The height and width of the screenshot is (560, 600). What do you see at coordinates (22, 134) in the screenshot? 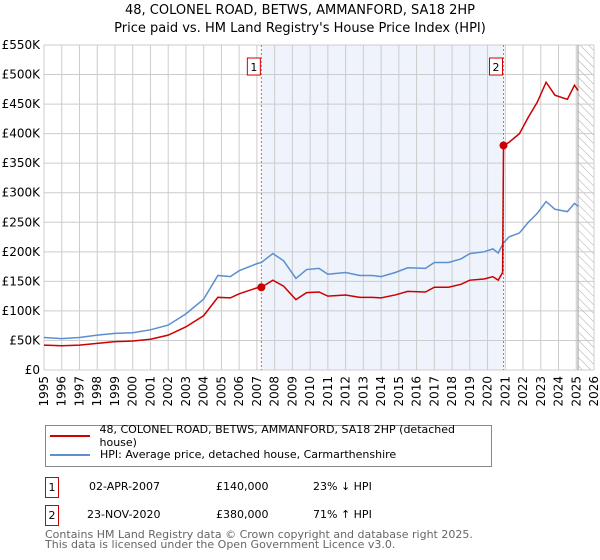
I see `y-tick-label: £400K` at bounding box center [22, 134].